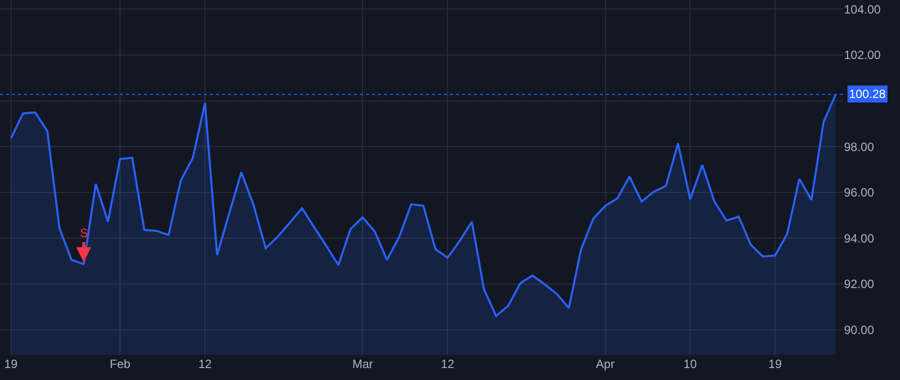 This screenshot has width=900, height=380. Describe the element at coordinates (859, 284) in the screenshot. I see `y-tick-label: 92.00` at that location.